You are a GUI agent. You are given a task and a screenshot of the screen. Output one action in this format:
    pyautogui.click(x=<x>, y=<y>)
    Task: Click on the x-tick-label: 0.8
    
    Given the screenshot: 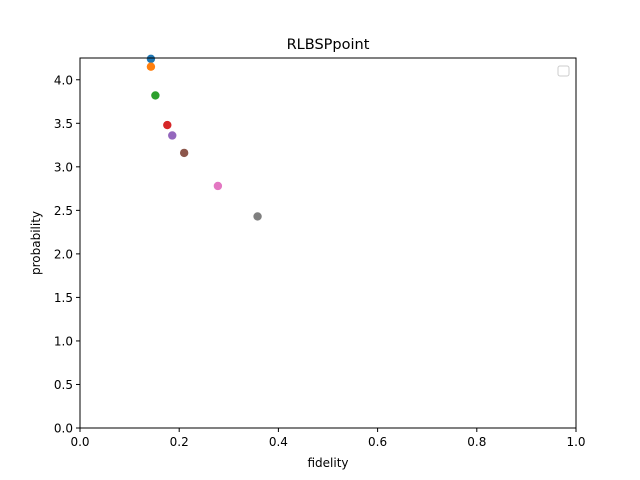 What is the action you would take?
    pyautogui.click(x=476, y=442)
    